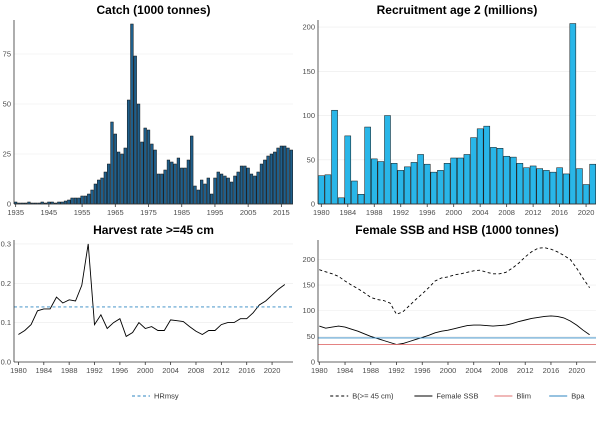  What do you see at coordinates (6, 322) in the screenshot?
I see `harvest-ytick-label: 0.1` at bounding box center [6, 322].